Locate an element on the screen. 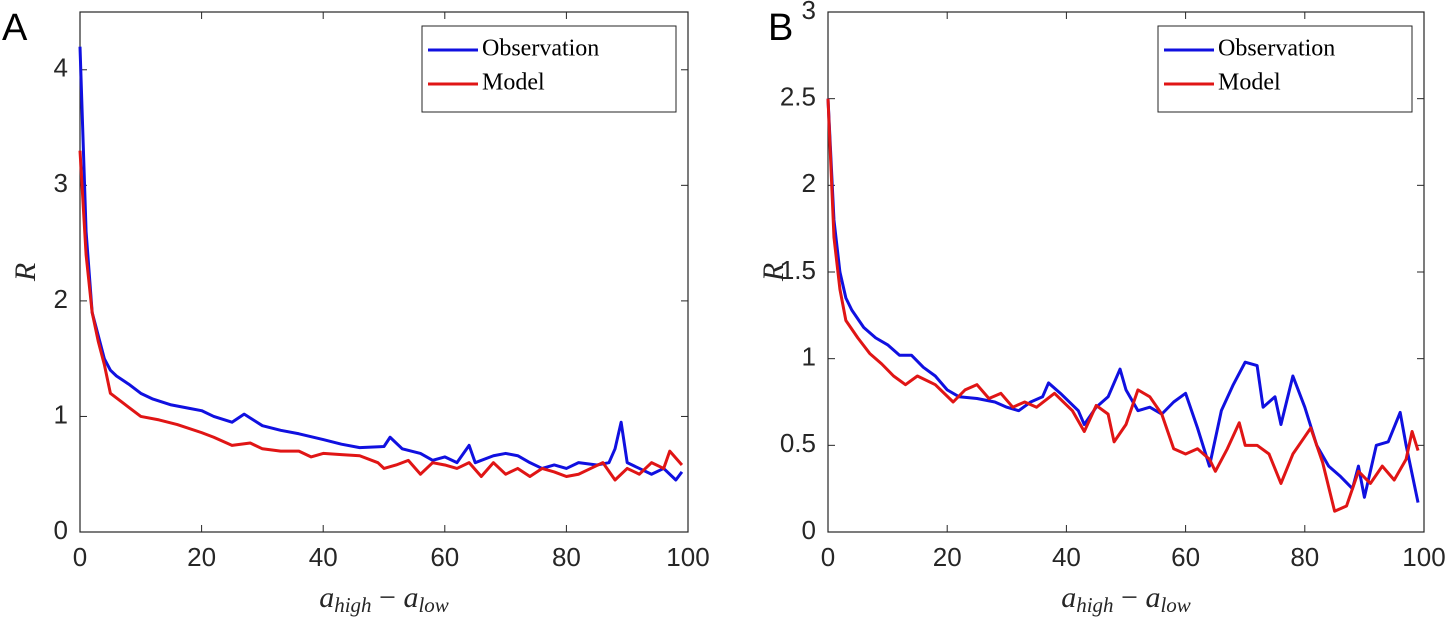 Image resolution: width=1456 pixels, height=630 pixels. y-tick-label: 0.5 is located at coordinates (798, 443).